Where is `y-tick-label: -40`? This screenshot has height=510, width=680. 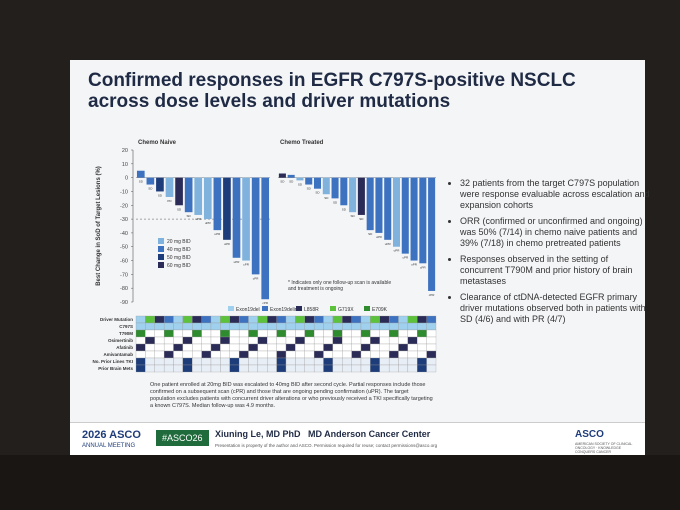 y-tick-label: -40 is located at coordinates (124, 234).